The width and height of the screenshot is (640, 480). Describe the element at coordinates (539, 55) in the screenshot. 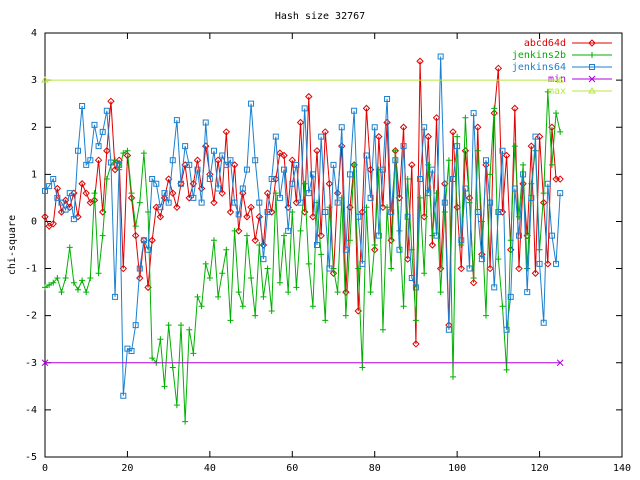

I see `legend-label: jenkins2b` at that location.